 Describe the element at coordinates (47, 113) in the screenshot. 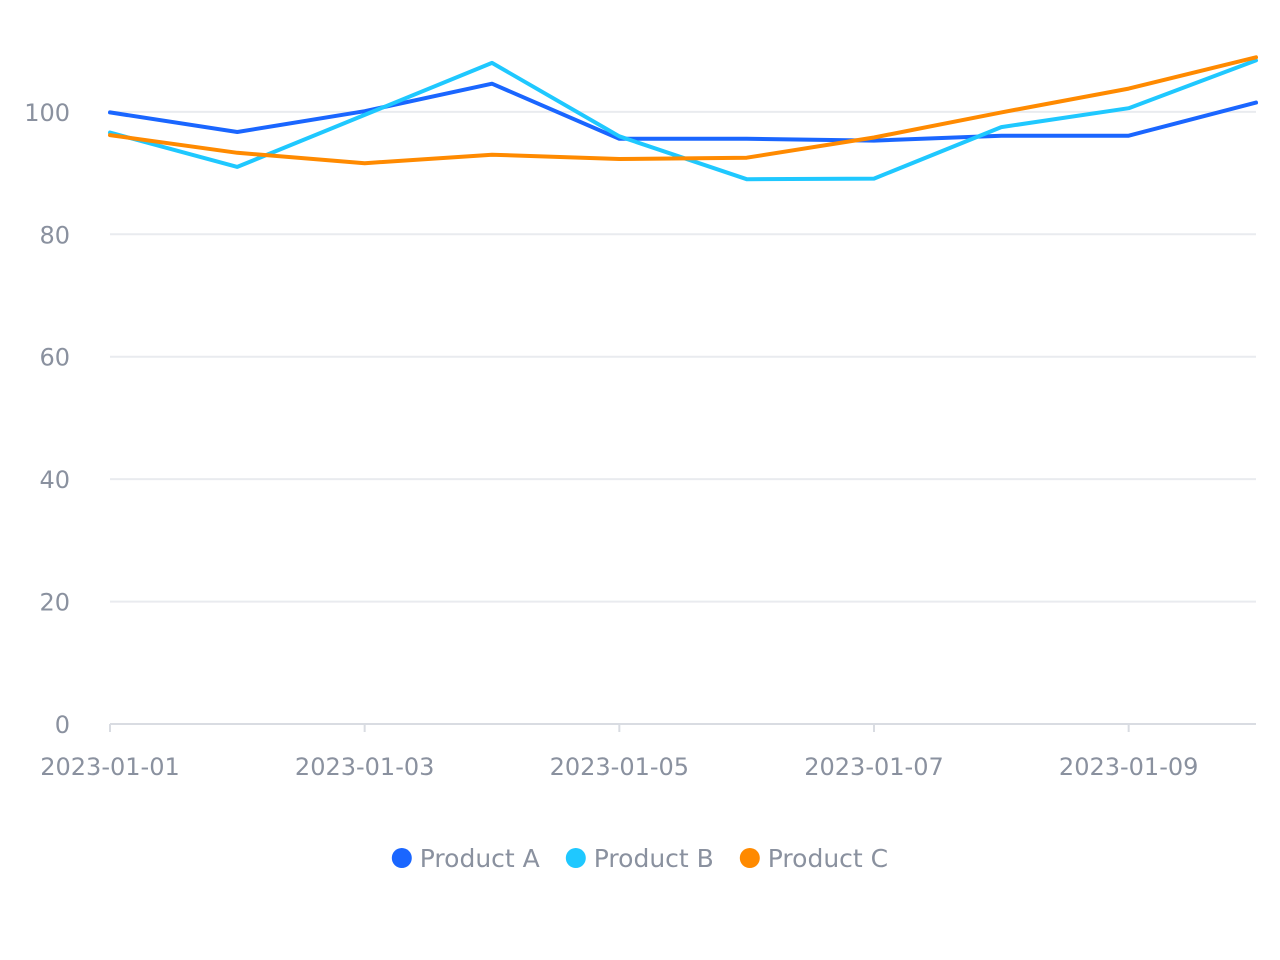

I see `y-tick-label: 100` at that location.